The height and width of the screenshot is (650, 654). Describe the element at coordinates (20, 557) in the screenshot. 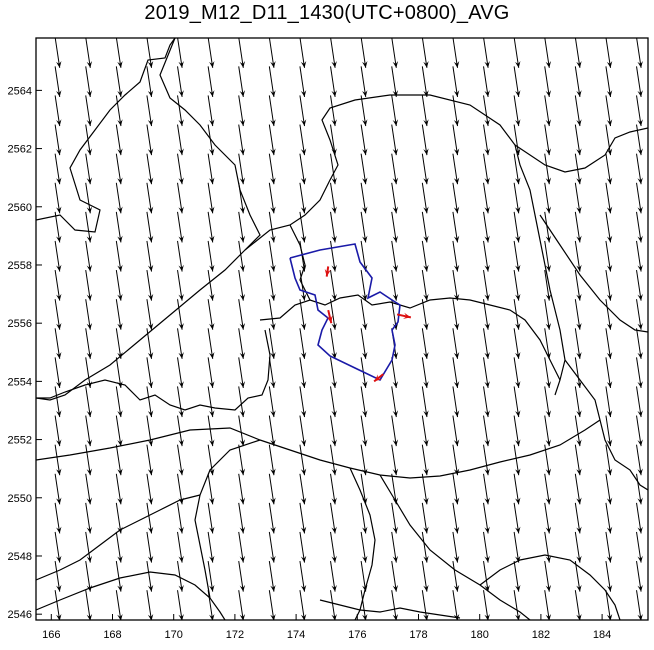

I see `y-tick-label: 2548` at that location.